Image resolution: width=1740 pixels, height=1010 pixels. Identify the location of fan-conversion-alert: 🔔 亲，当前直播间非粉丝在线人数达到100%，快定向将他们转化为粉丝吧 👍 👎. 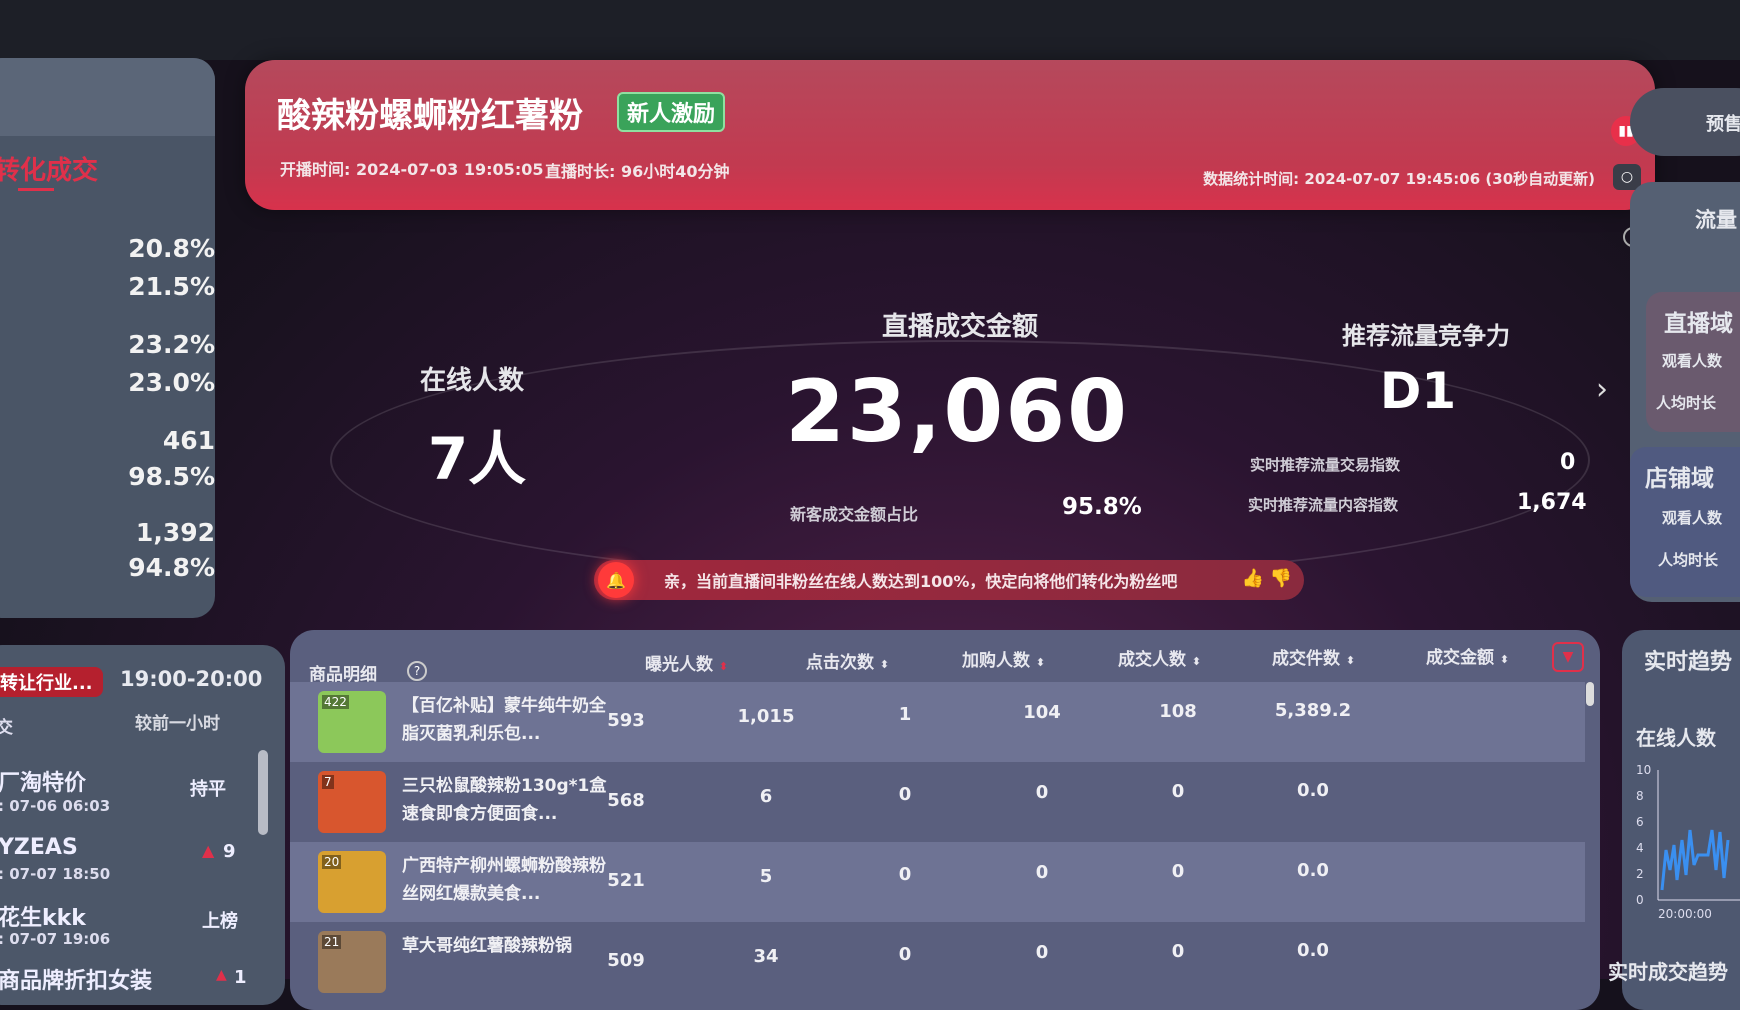
(949, 580).